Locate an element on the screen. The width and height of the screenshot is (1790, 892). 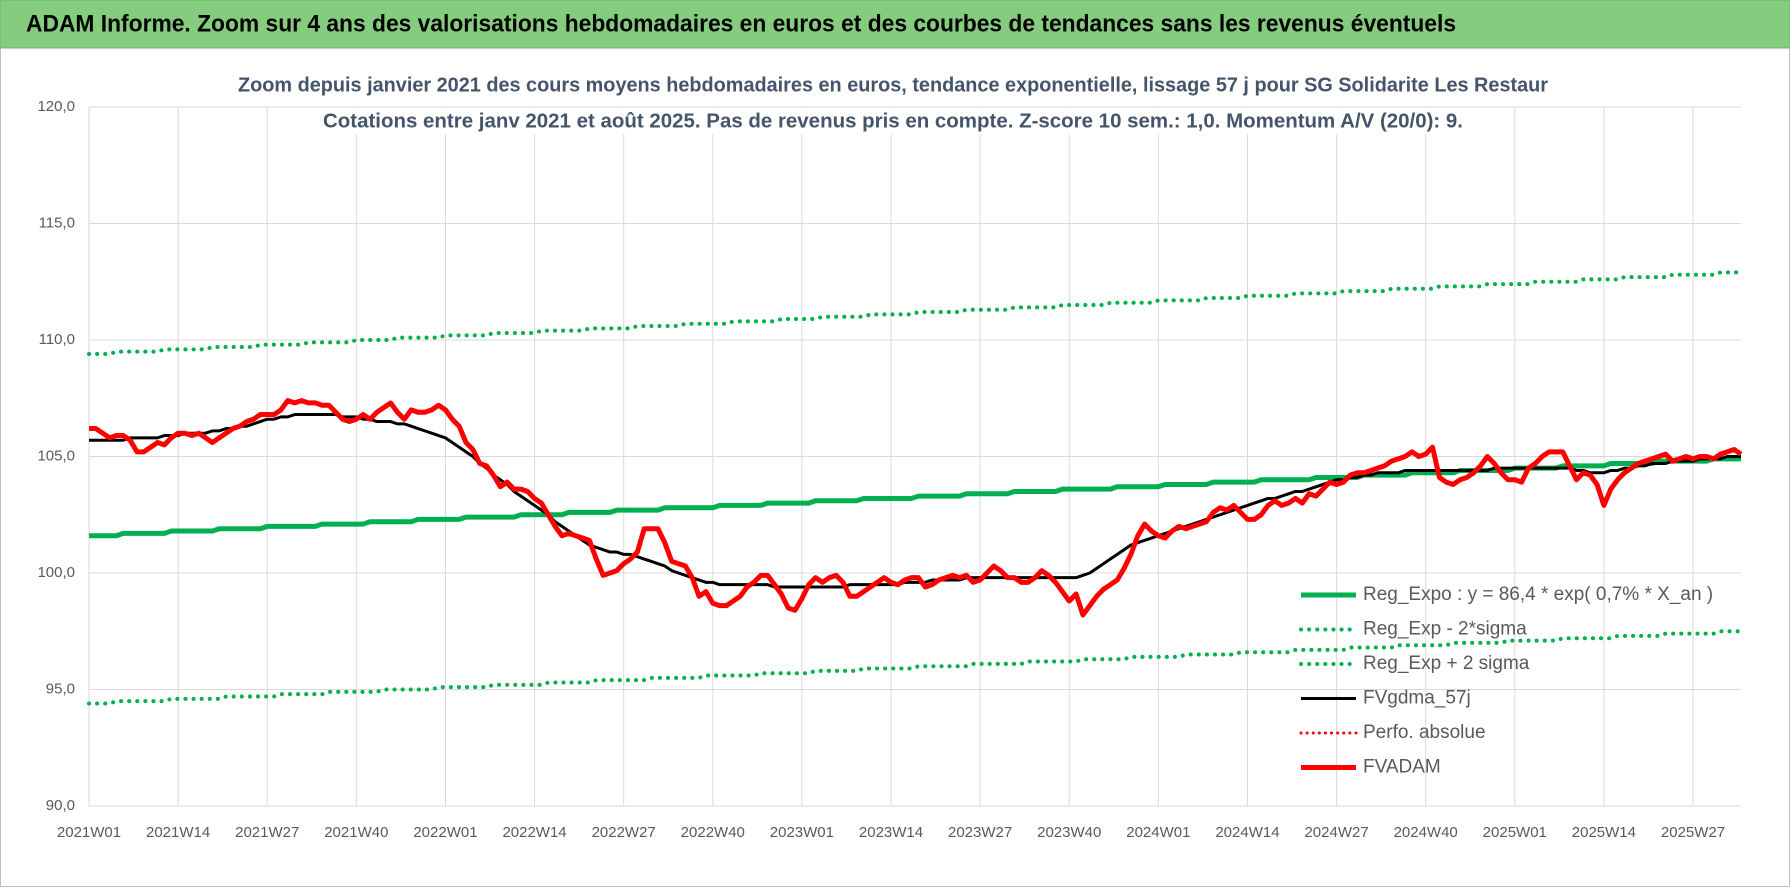
x-tick-label: 2021W01 is located at coordinates (89, 832).